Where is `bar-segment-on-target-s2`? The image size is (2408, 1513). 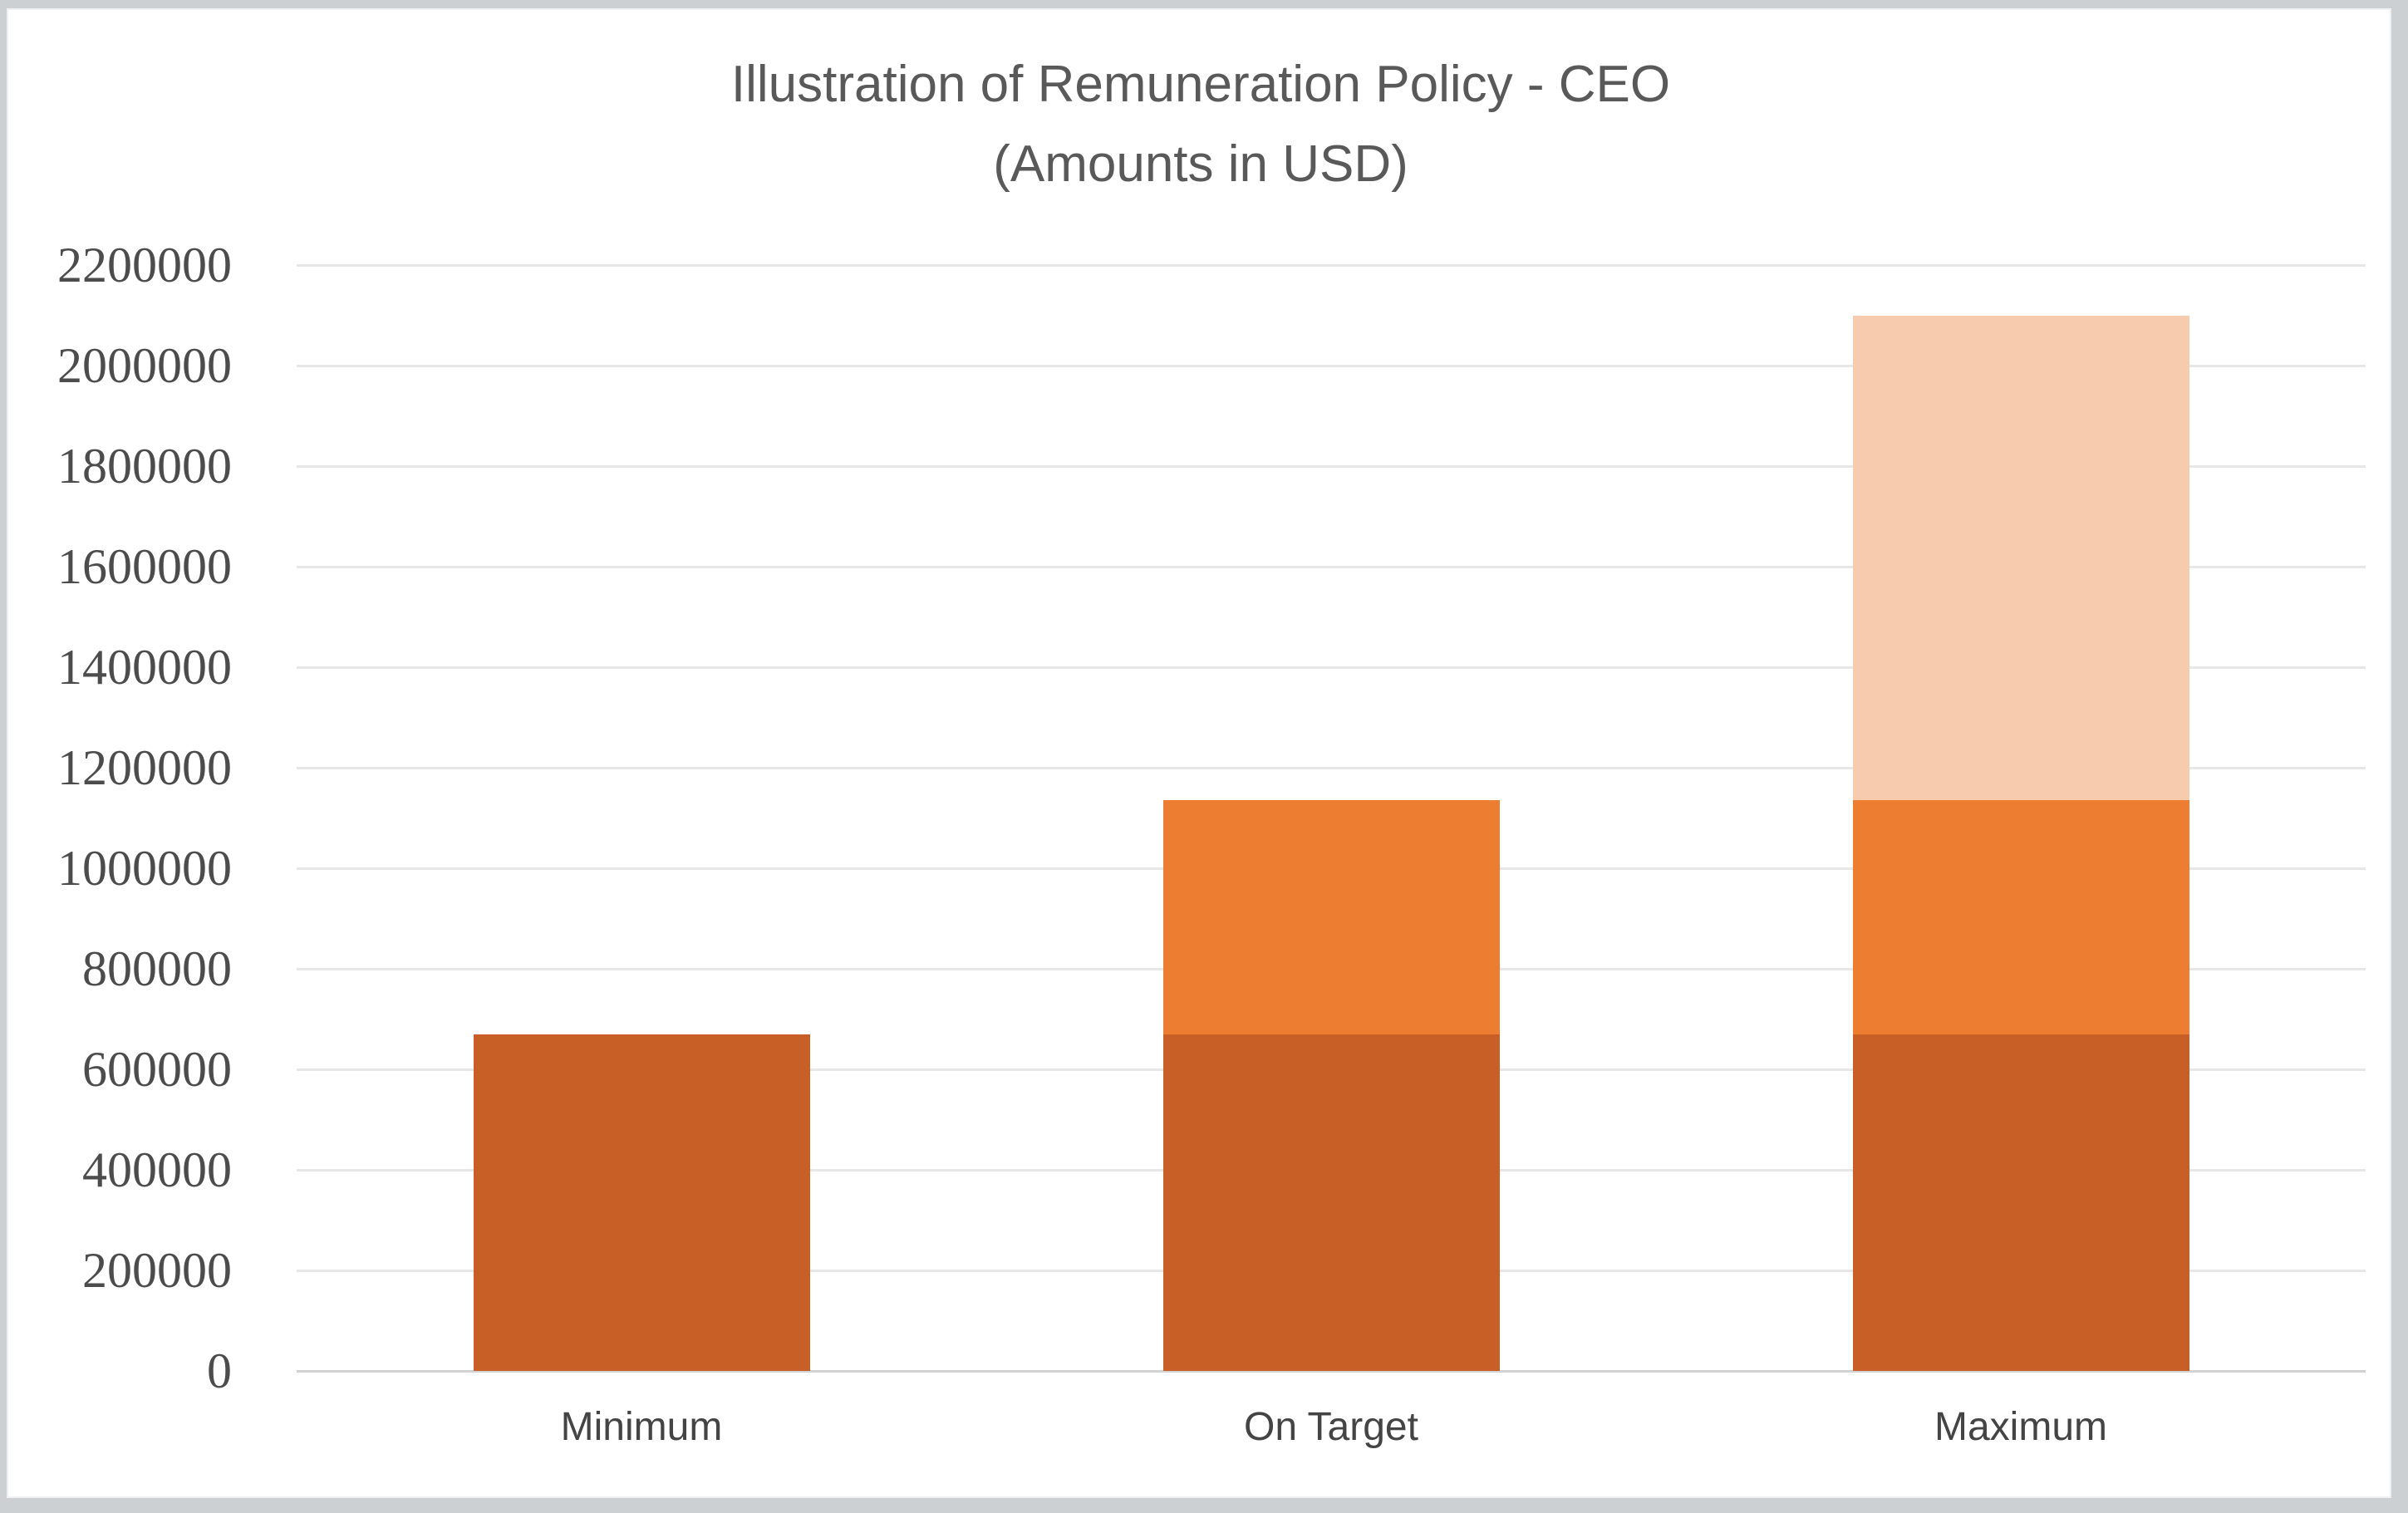
bar-segment-on-target-s2 is located at coordinates (1331, 917).